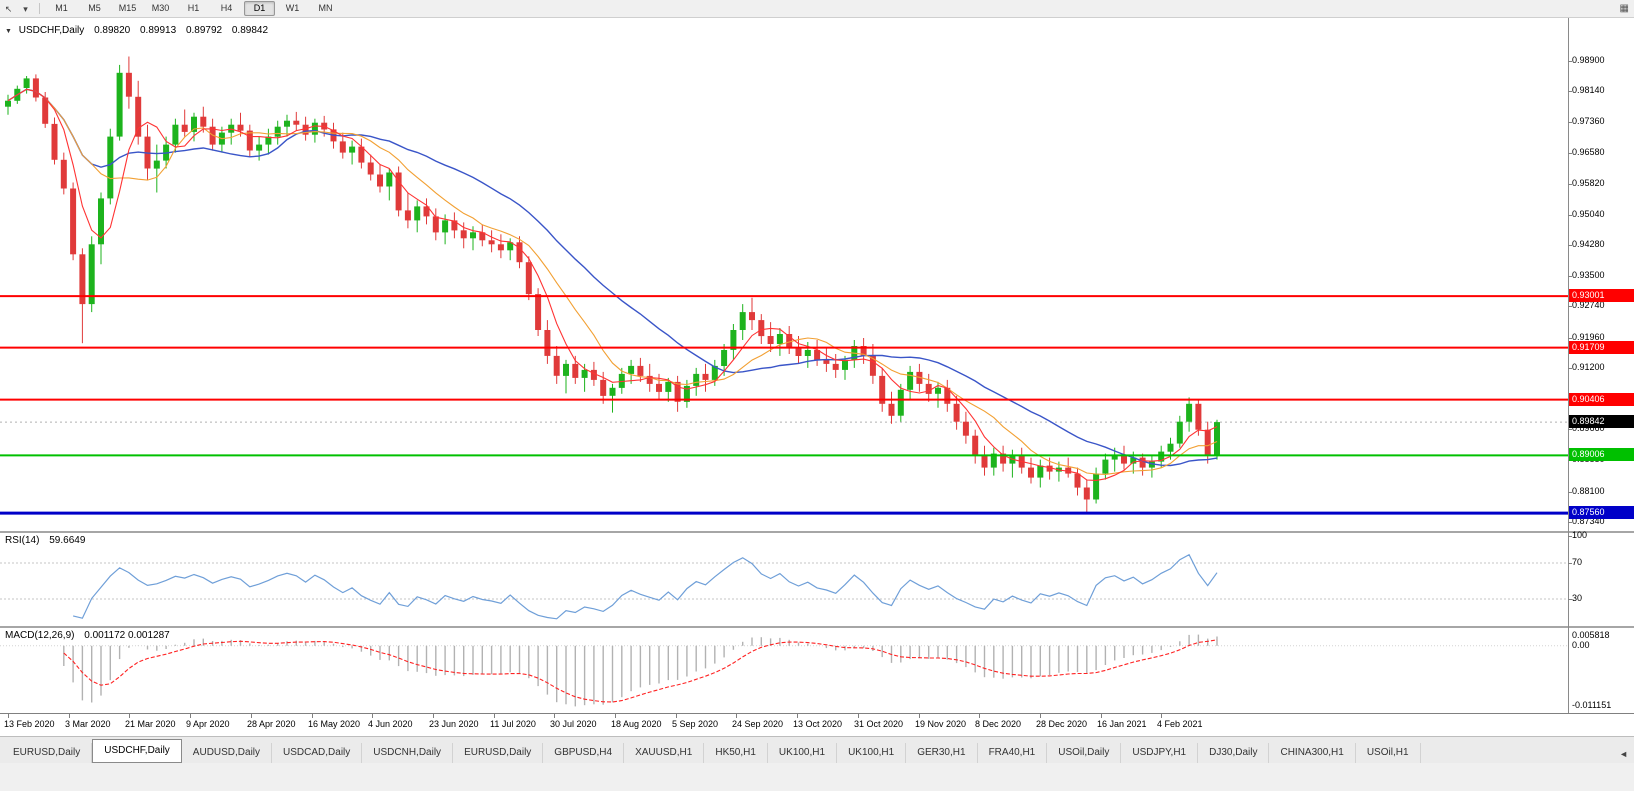 Image resolution: width=1634 pixels, height=791 pixels. Describe the element at coordinates (8, 8) in the screenshot. I see `cursor-arrow-icon: ↖` at that location.